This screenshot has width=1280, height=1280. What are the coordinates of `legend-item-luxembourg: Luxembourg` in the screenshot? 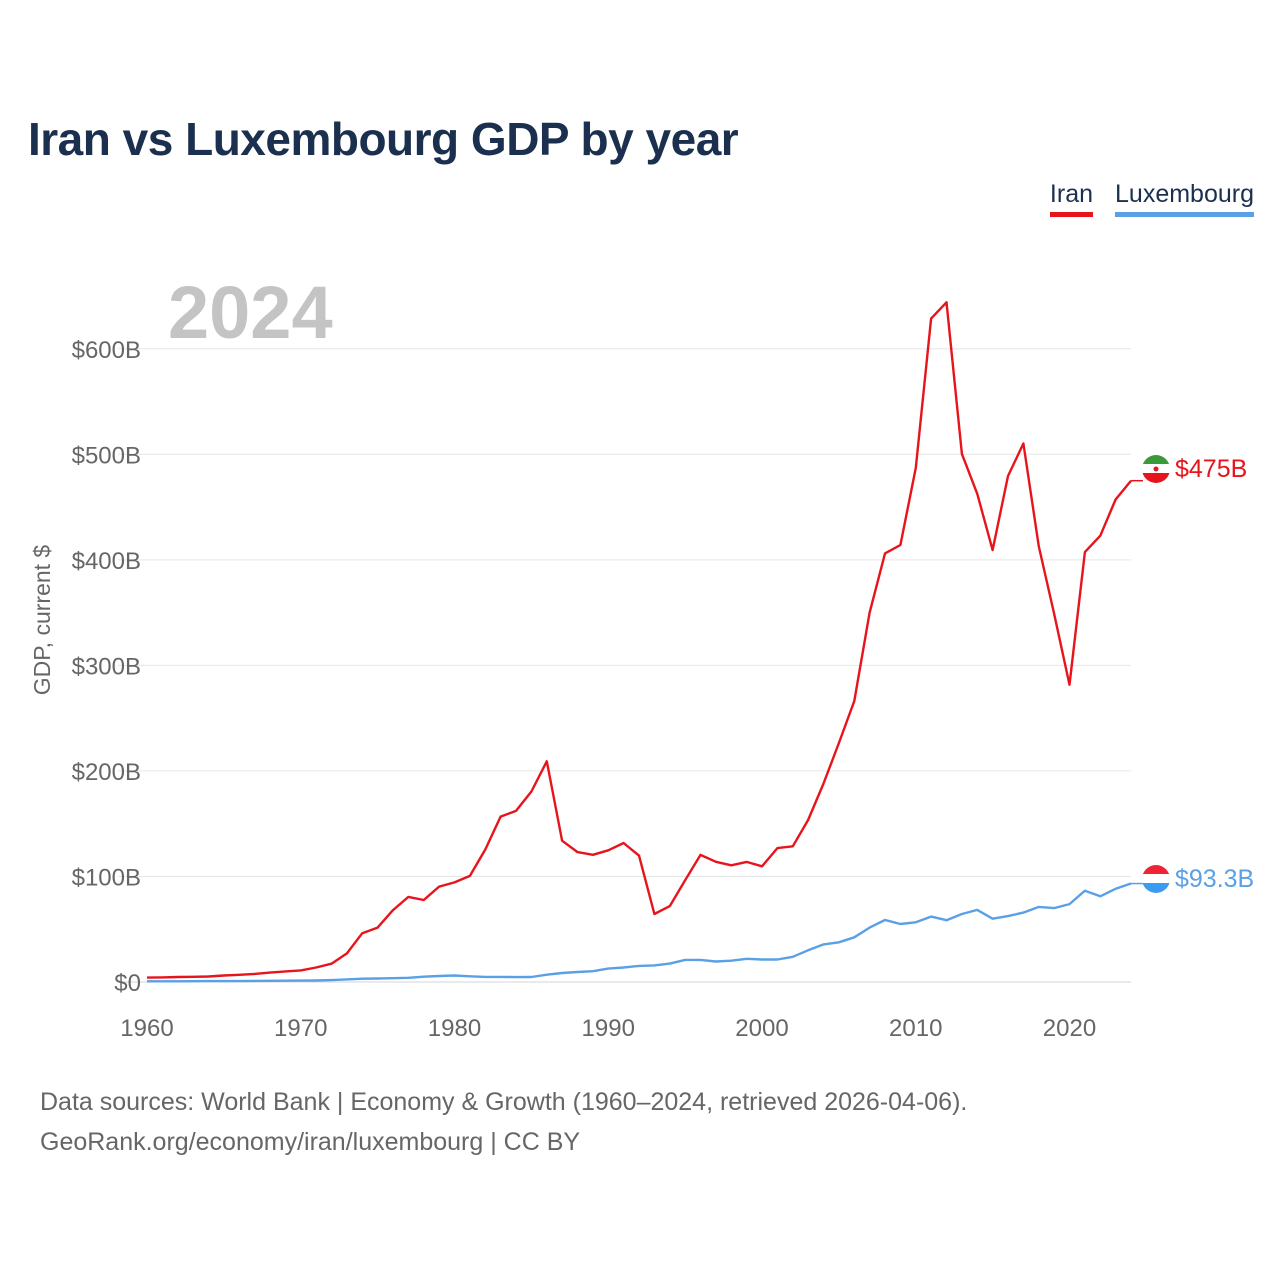 It's located at (1184, 198).